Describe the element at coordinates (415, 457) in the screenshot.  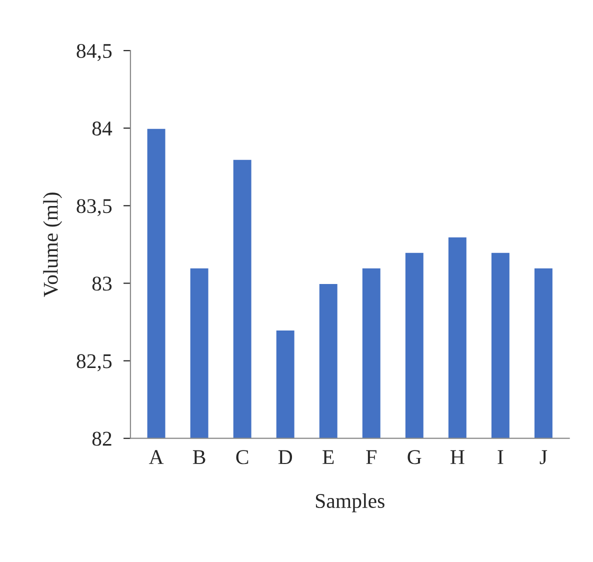
I see `x-tick-label: G` at that location.